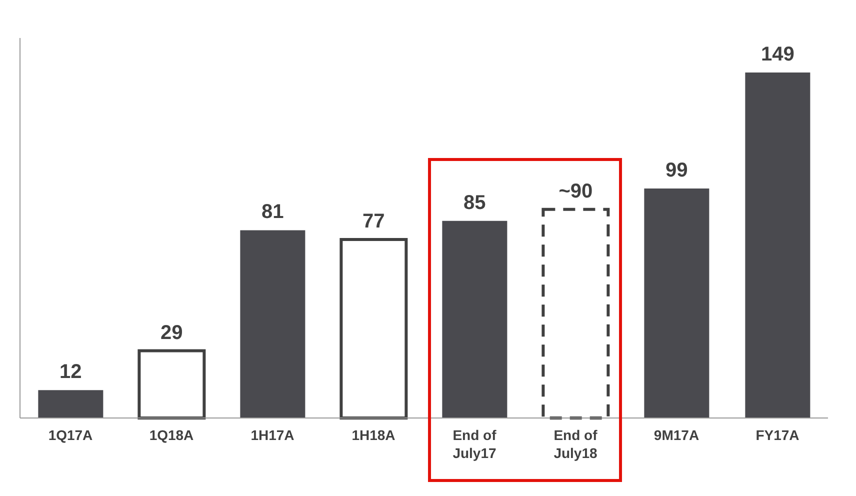 This screenshot has height=496, width=856. Describe the element at coordinates (373, 221) in the screenshot. I see `data-label: 77` at that location.